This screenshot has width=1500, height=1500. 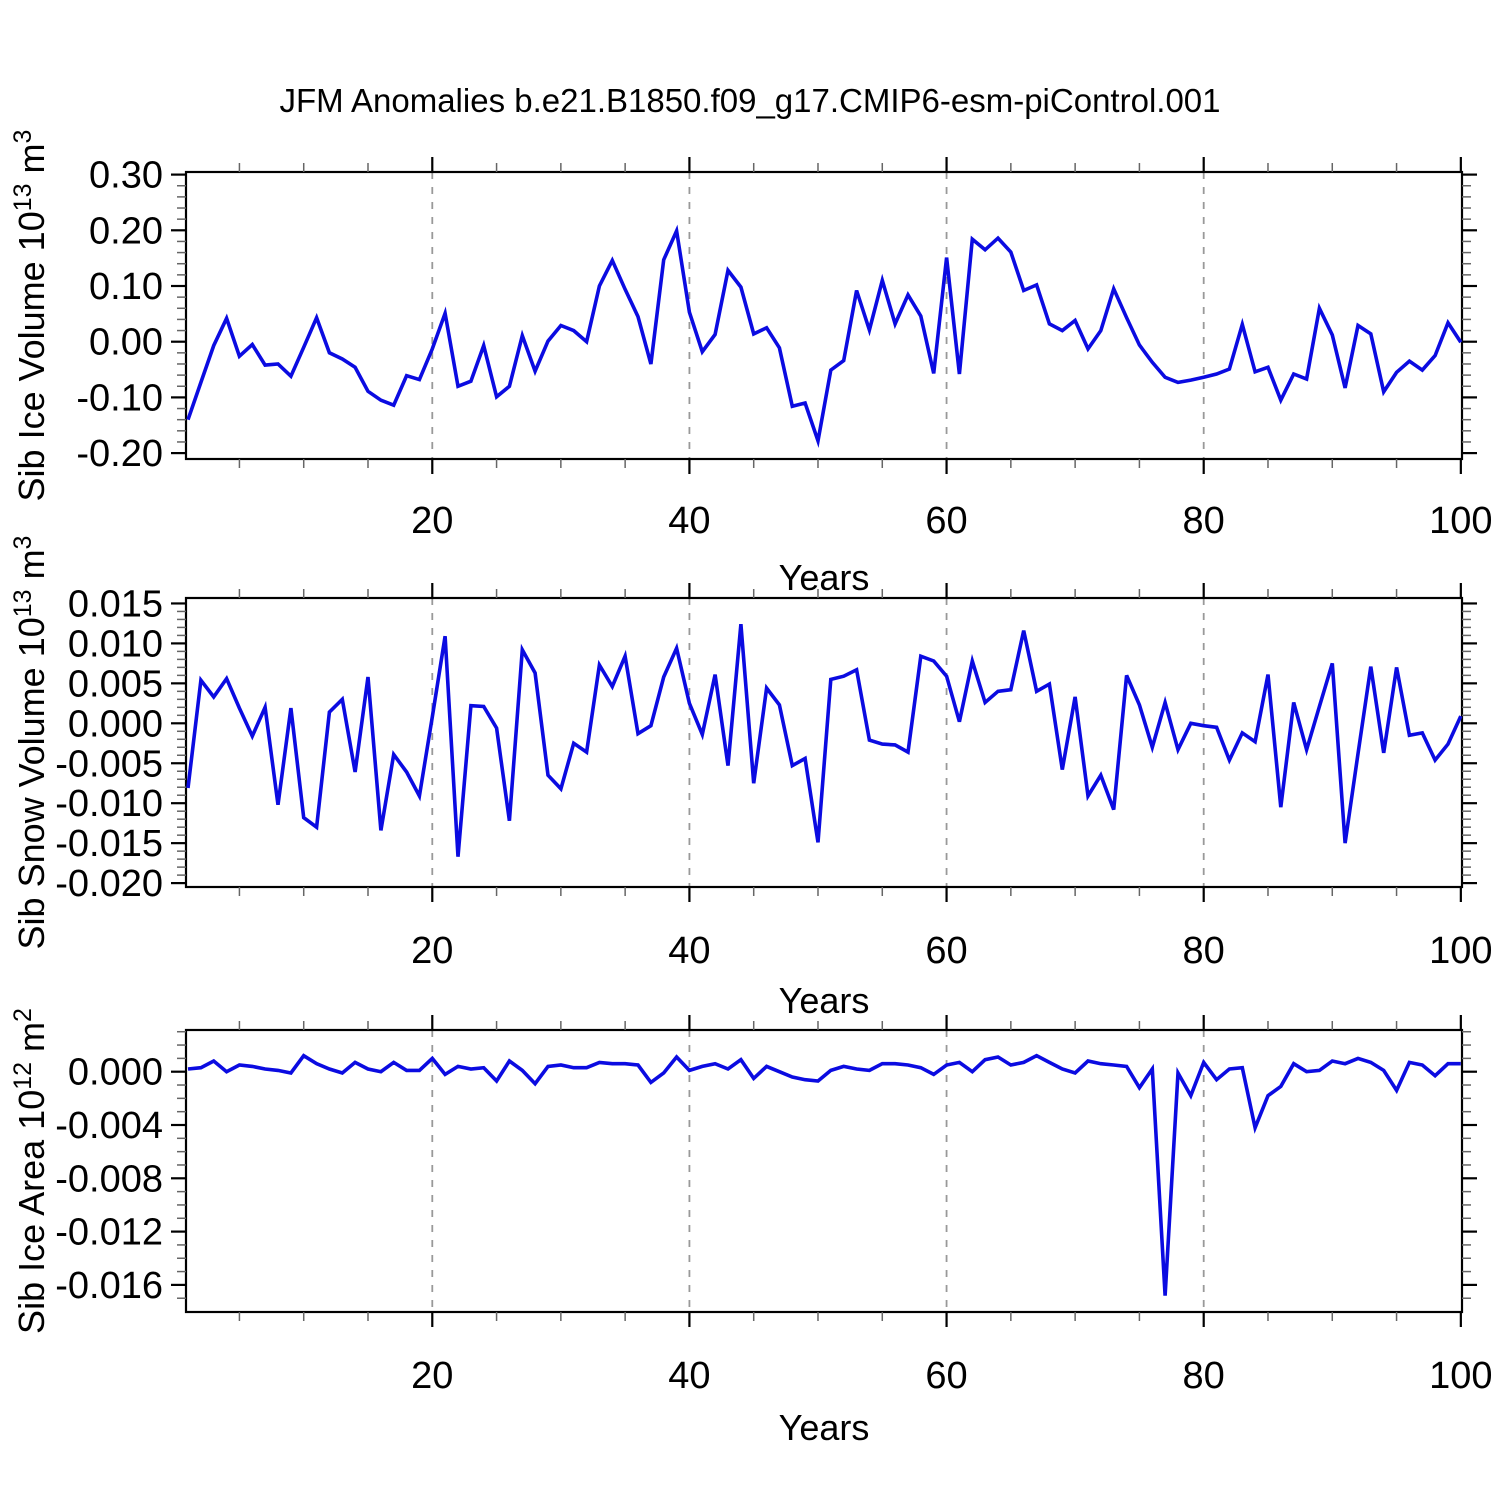 What do you see at coordinates (1204, 1376) in the screenshot?
I see `panel-3-xtick-label: 80` at bounding box center [1204, 1376].